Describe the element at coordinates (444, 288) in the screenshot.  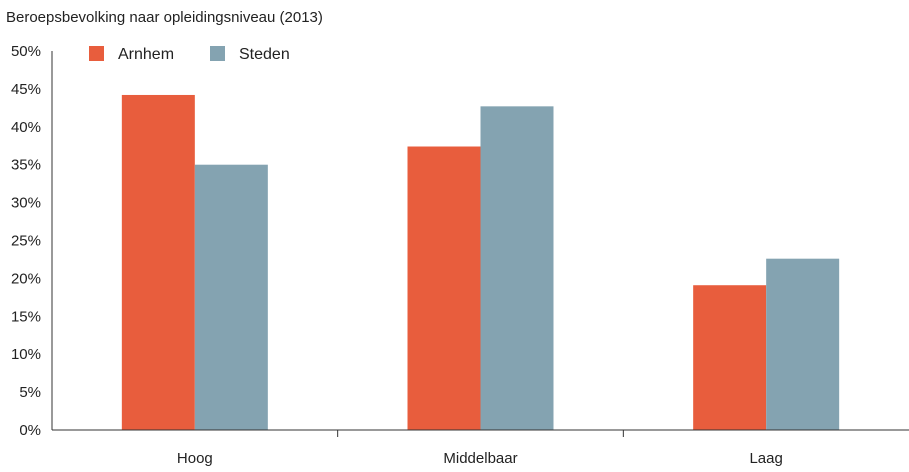
I see `bar-arnhem-middelbaar` at that location.